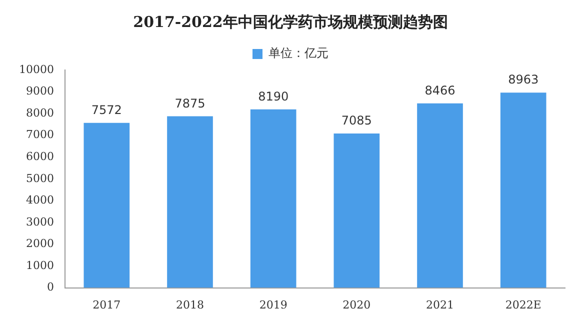 The image size is (585, 327). What do you see at coordinates (40, 135) in the screenshot?
I see `y-tick-label: 7000` at bounding box center [40, 135].